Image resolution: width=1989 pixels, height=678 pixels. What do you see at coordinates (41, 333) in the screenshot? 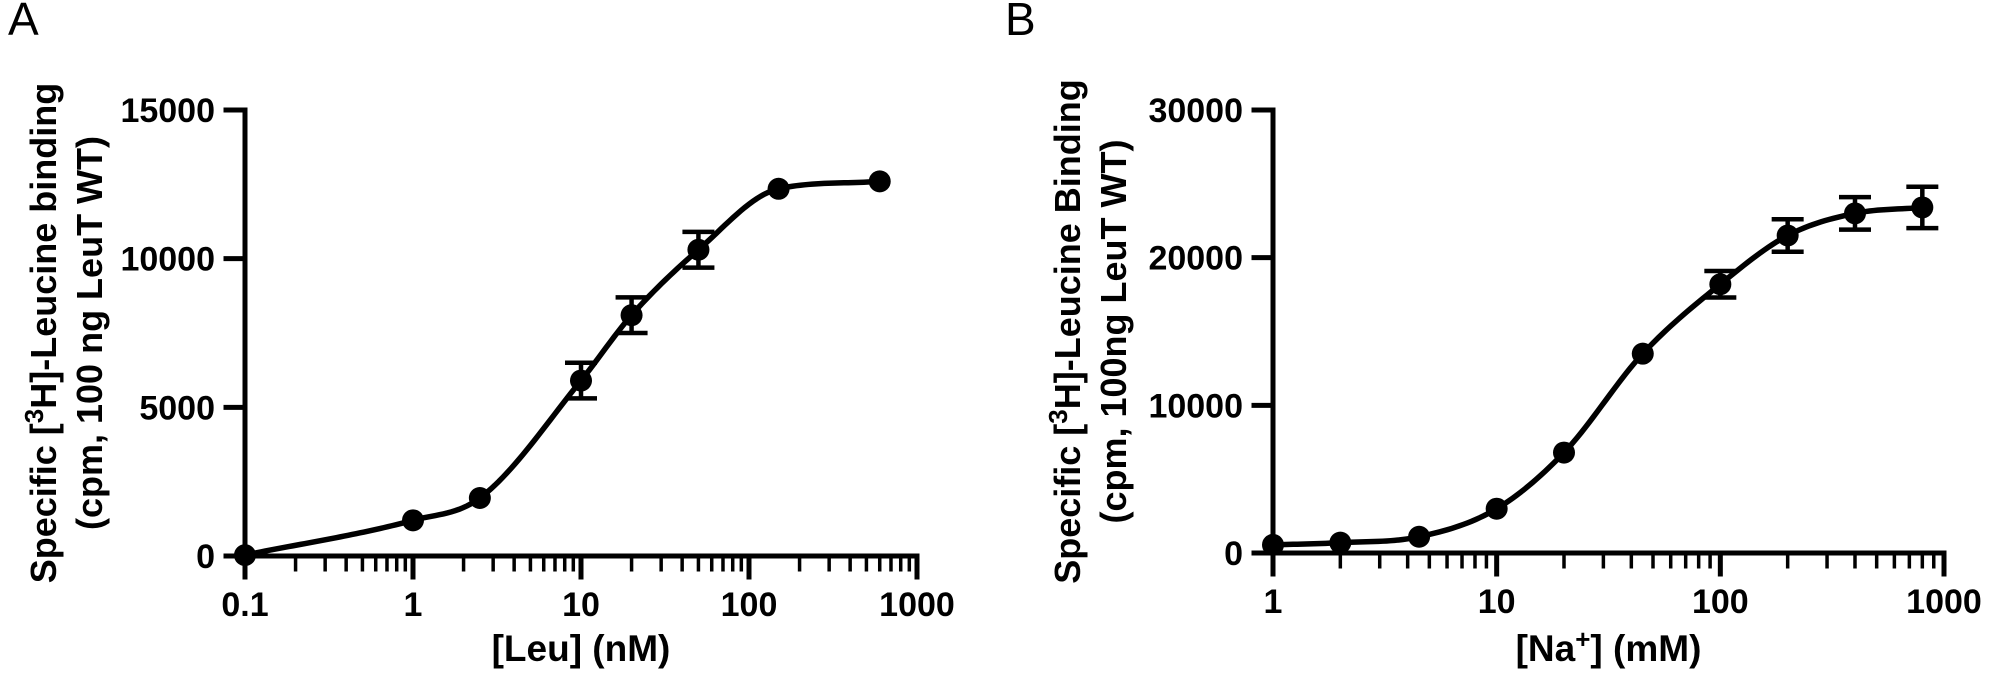
I see `y-axis-title-line-1: Specific [3H]-Leucine binding` at bounding box center [41, 333].